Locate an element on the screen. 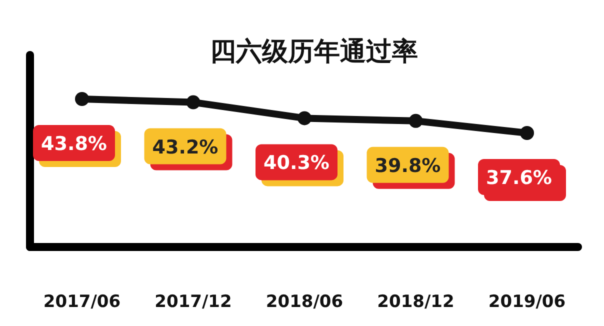  x-tick-label: 2018/12 is located at coordinates (415, 302).